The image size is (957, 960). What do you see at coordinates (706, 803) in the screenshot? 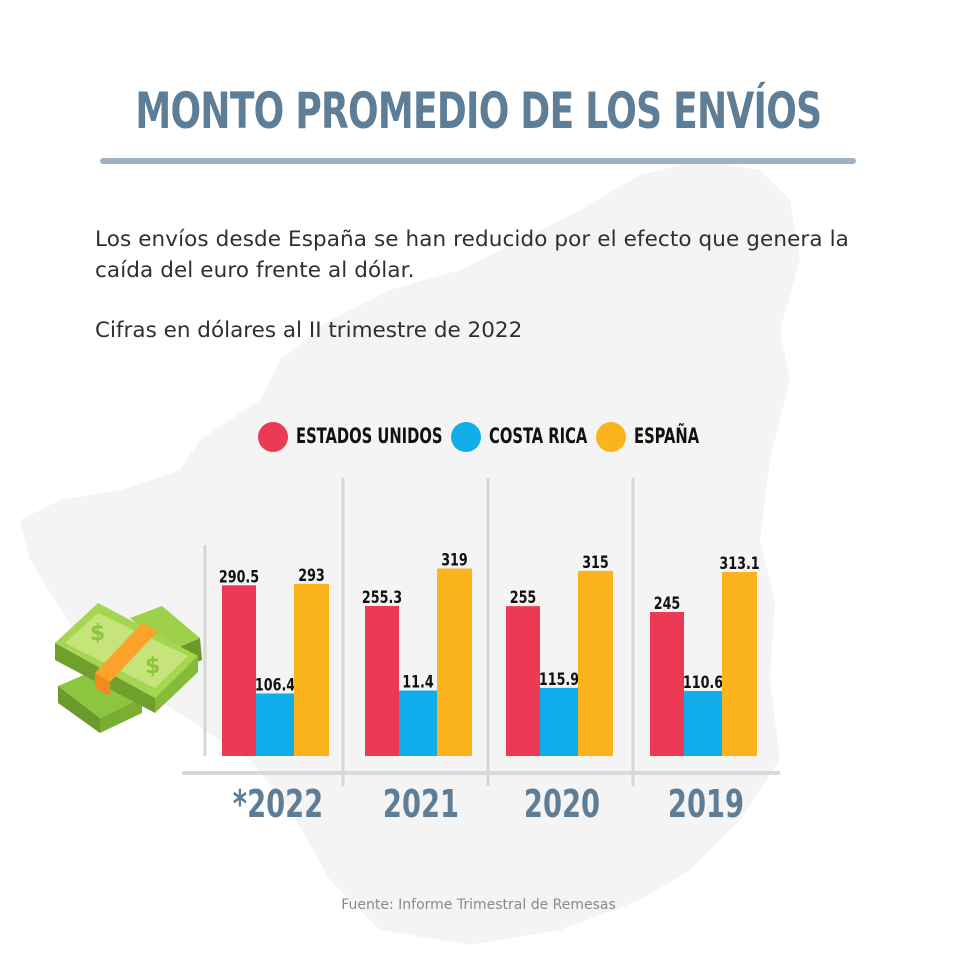
I see `x-tick-label: 2019` at bounding box center [706, 803].